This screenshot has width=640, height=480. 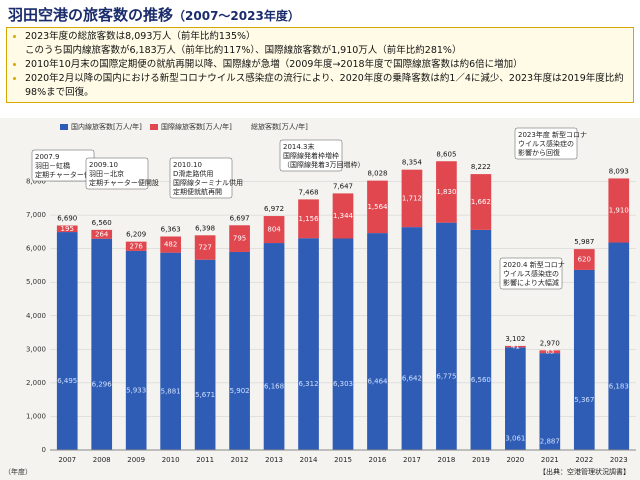 I want to click on bar-value-label: 6,296, so click(x=102, y=384).